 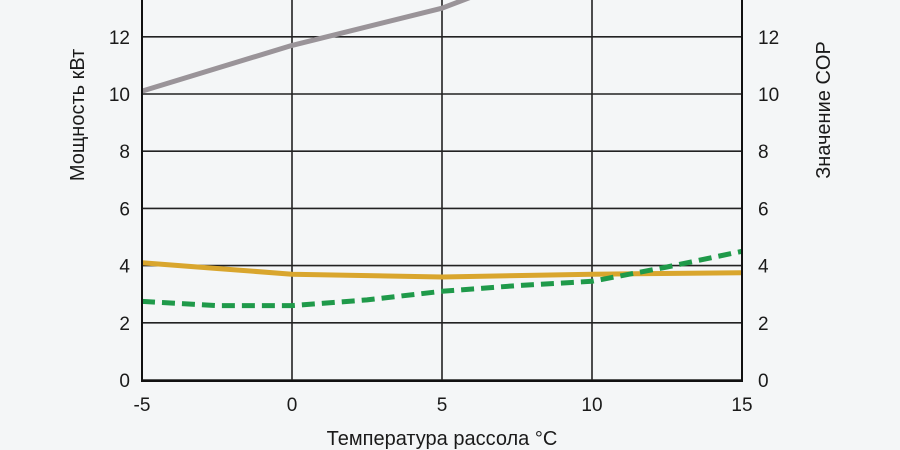 What do you see at coordinates (124, 324) in the screenshot?
I see `y-tick-label-left-1: 2` at bounding box center [124, 324].